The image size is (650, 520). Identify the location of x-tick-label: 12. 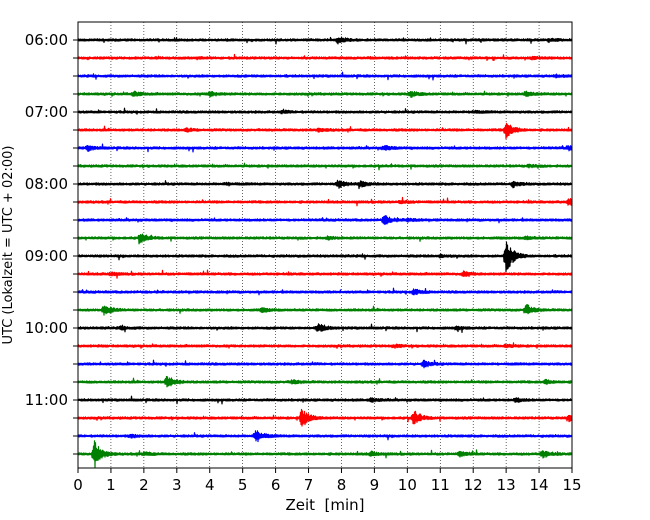
(473, 485).